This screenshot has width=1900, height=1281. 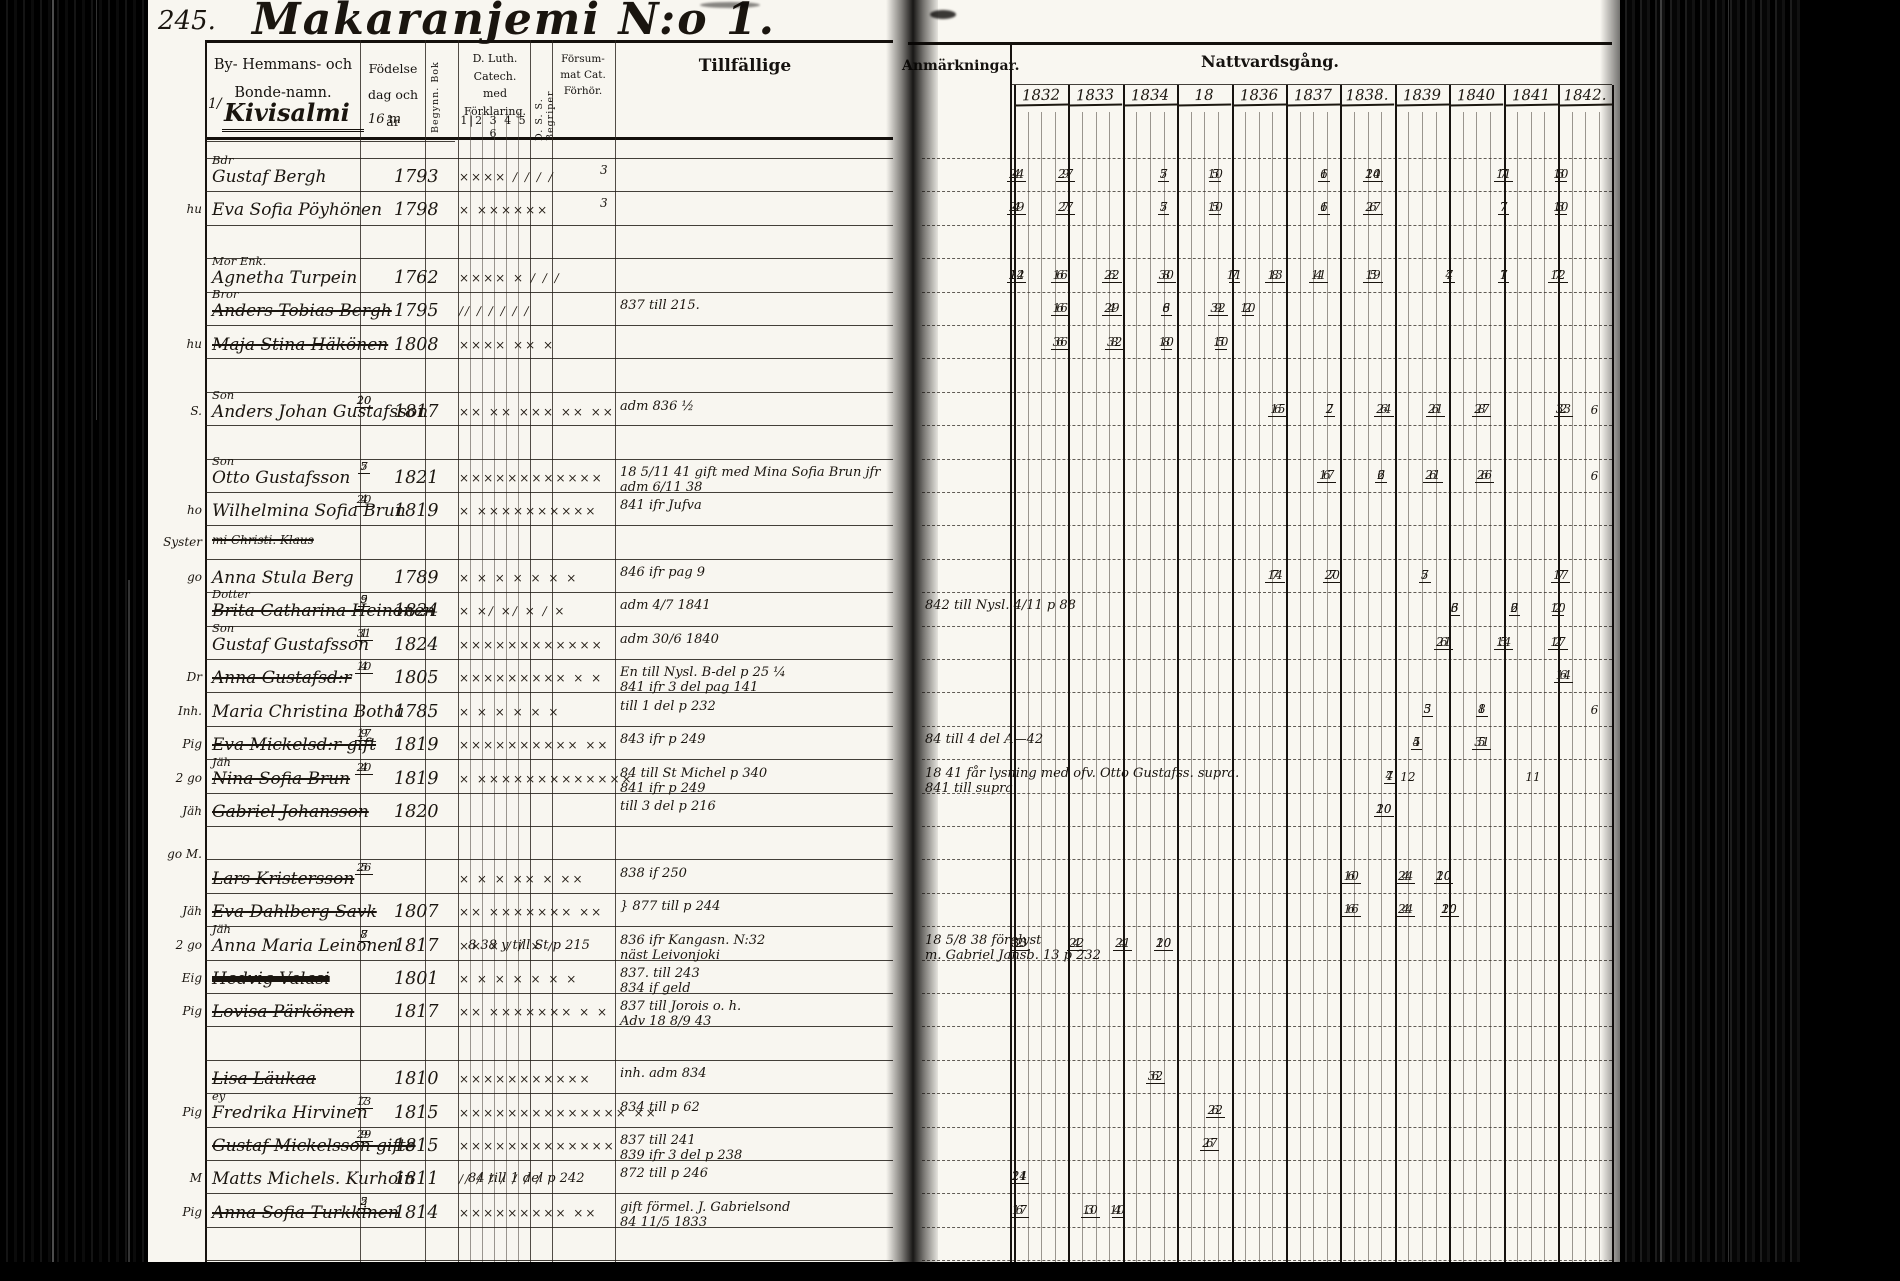 I want to click on margin-note: M, so click(x=195, y=1178).